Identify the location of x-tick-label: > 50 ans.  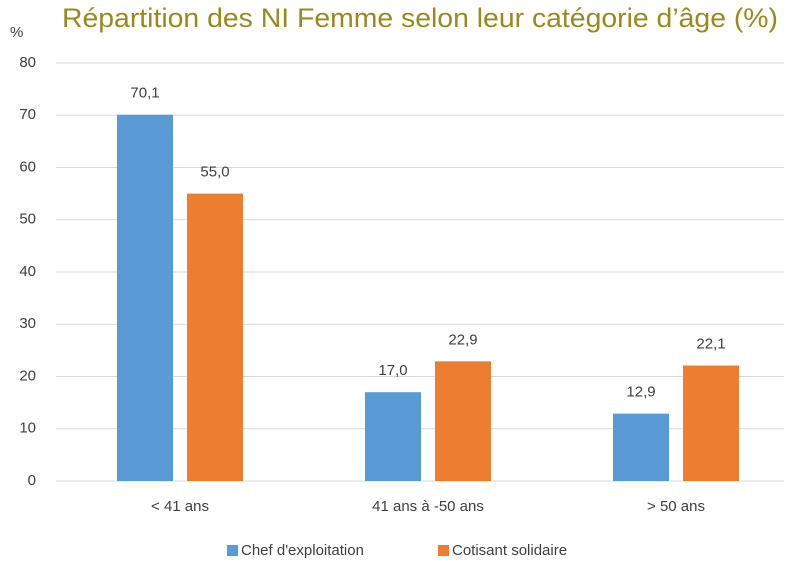
(676, 506).